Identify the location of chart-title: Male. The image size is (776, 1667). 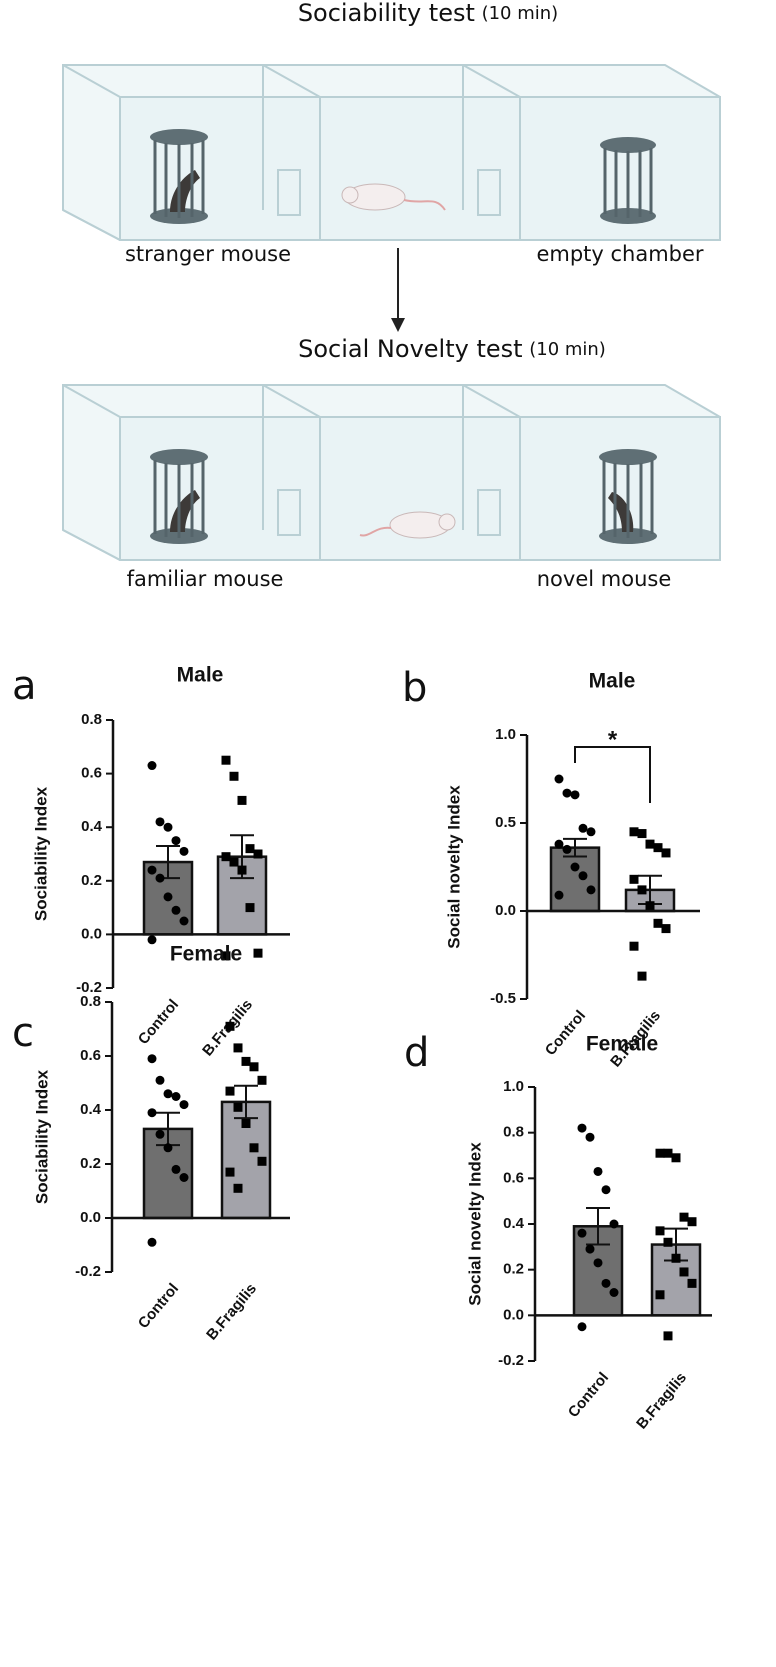
(612, 681).